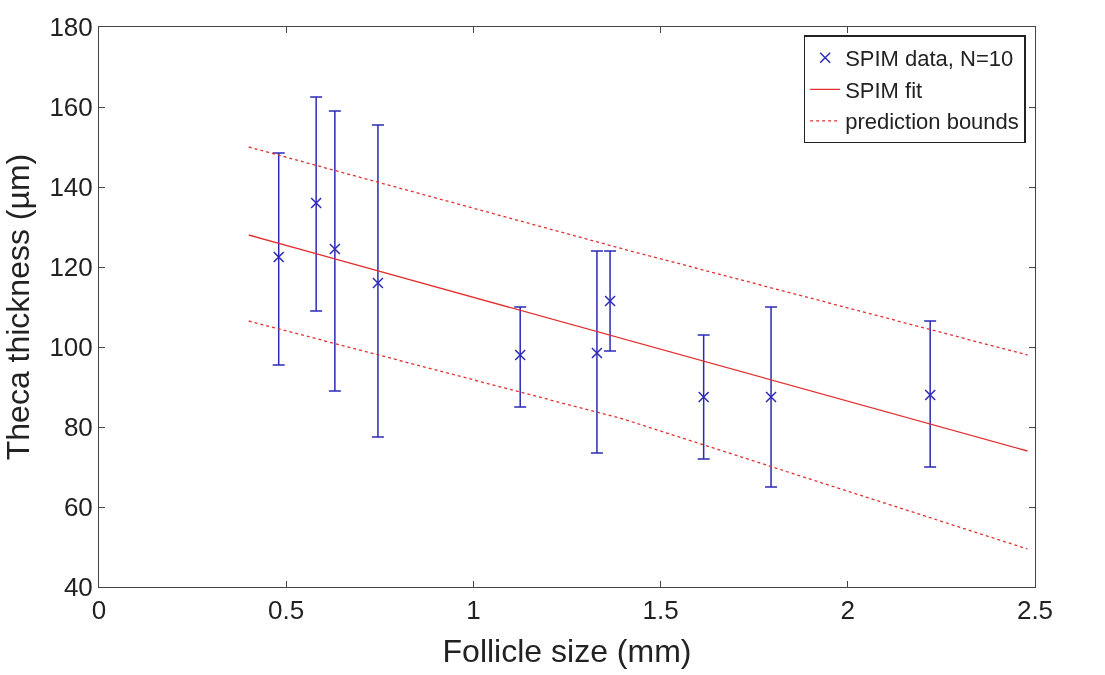 This screenshot has width=1105, height=675. What do you see at coordinates (932, 122) in the screenshot?
I see `legend-label: prediction bounds` at bounding box center [932, 122].